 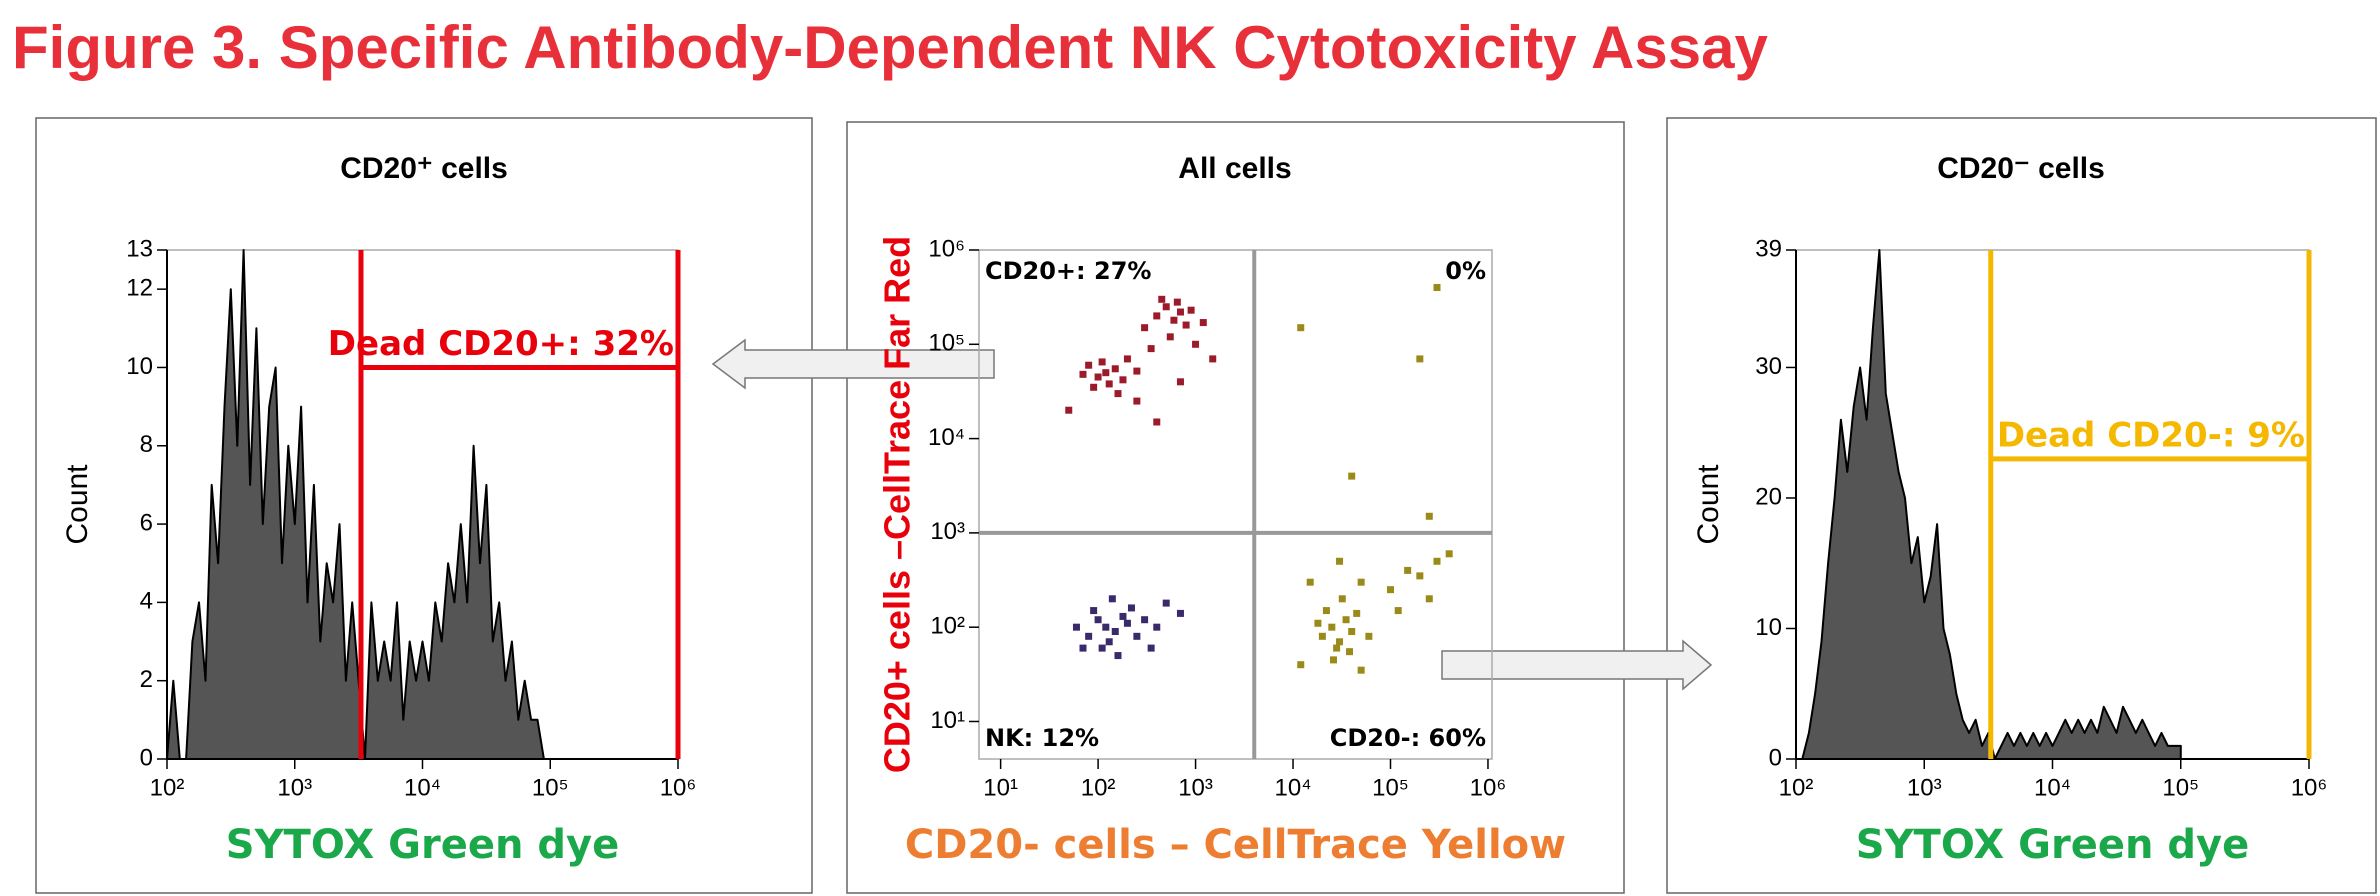 I want to click on arrow-right, so click(x=1577, y=665).